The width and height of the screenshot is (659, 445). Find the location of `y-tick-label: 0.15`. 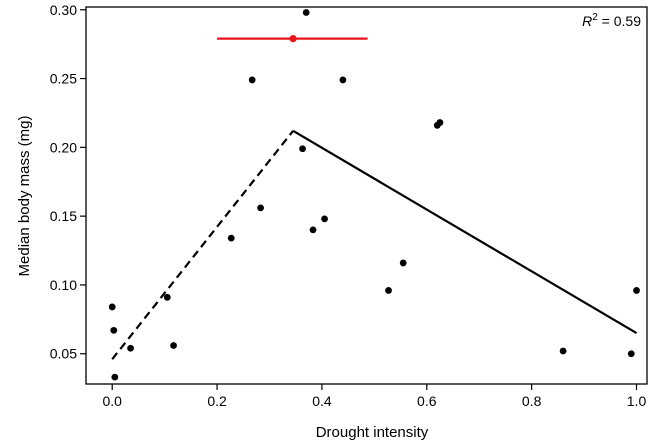

y-tick-label: 0.15 is located at coordinates (63, 216).